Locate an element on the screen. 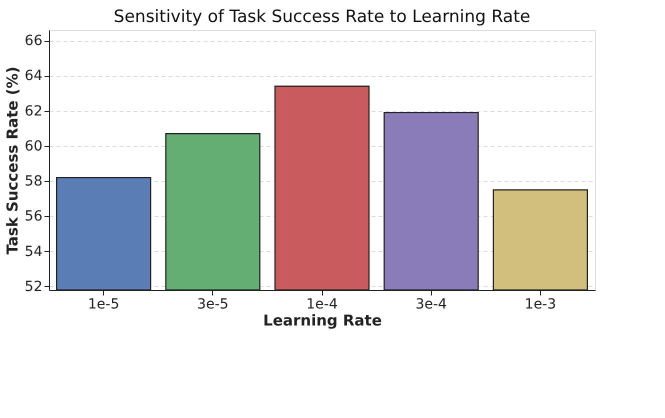  x-tick-label: 1e-4 is located at coordinates (322, 304).